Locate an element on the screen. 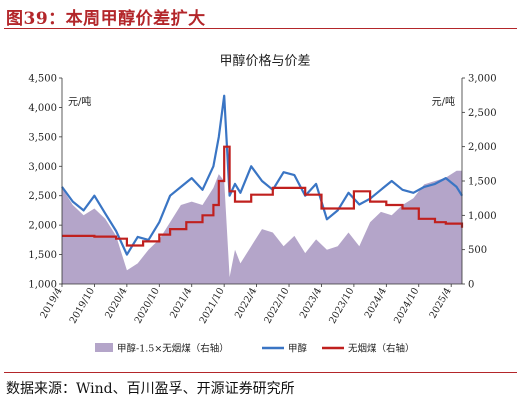 This screenshot has height=405, width=521. legend-item-spread-label: 甲醇-1.5×无烟煤（右轴） is located at coordinates (173, 349).